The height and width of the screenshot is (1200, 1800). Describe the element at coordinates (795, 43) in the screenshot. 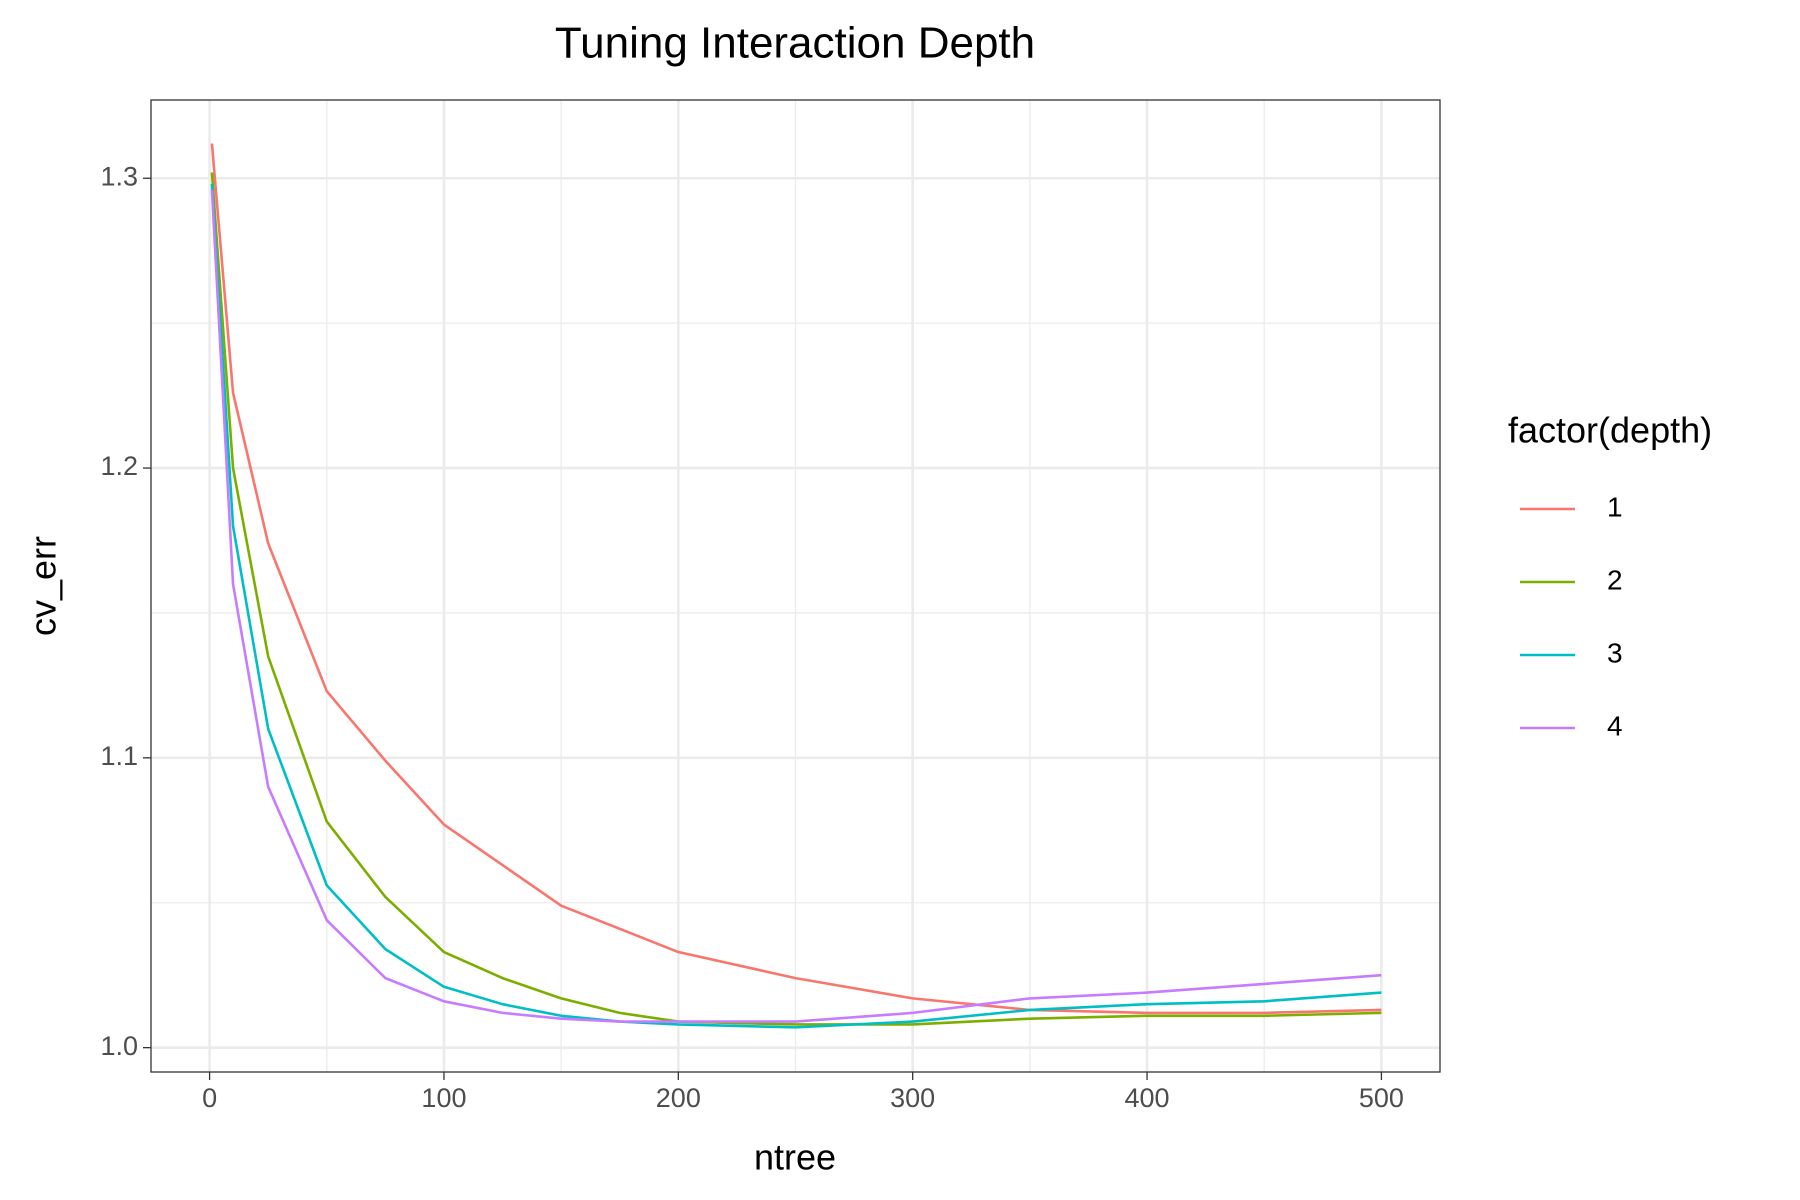

I see `chart-title: Tuning Interaction Depth` at that location.